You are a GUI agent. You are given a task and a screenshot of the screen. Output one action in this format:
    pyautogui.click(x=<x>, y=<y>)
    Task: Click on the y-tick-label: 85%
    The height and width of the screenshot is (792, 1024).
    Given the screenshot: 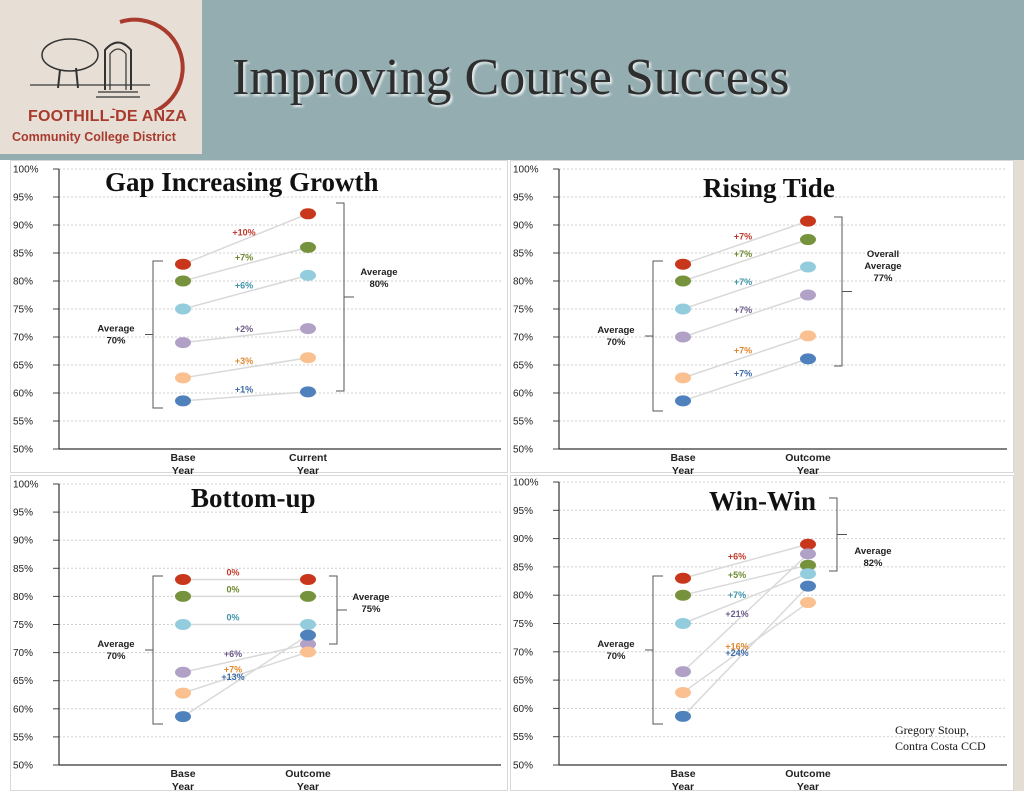 What is the action you would take?
    pyautogui.click(x=523, y=567)
    